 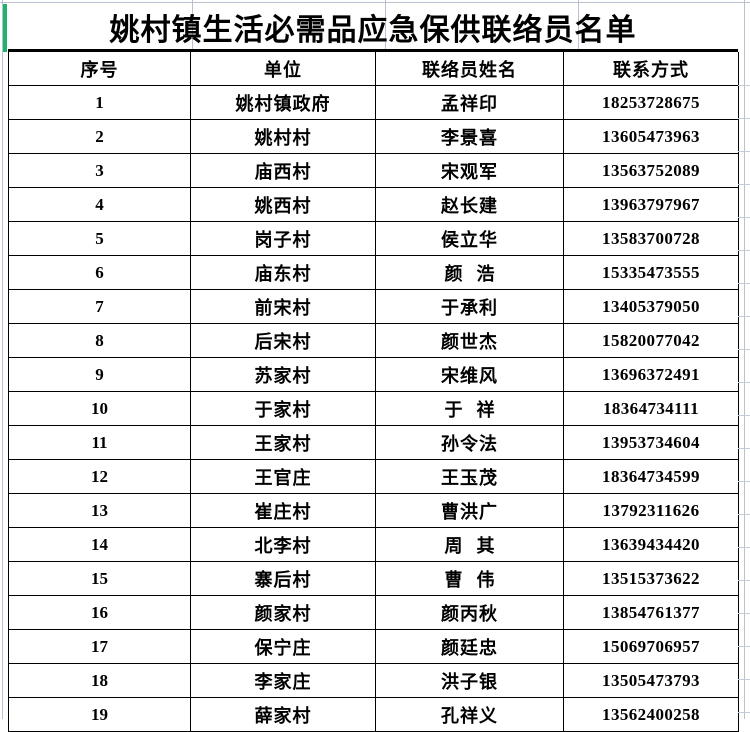 I want to click on sheet-gridline-col-c, so click(x=385, y=26).